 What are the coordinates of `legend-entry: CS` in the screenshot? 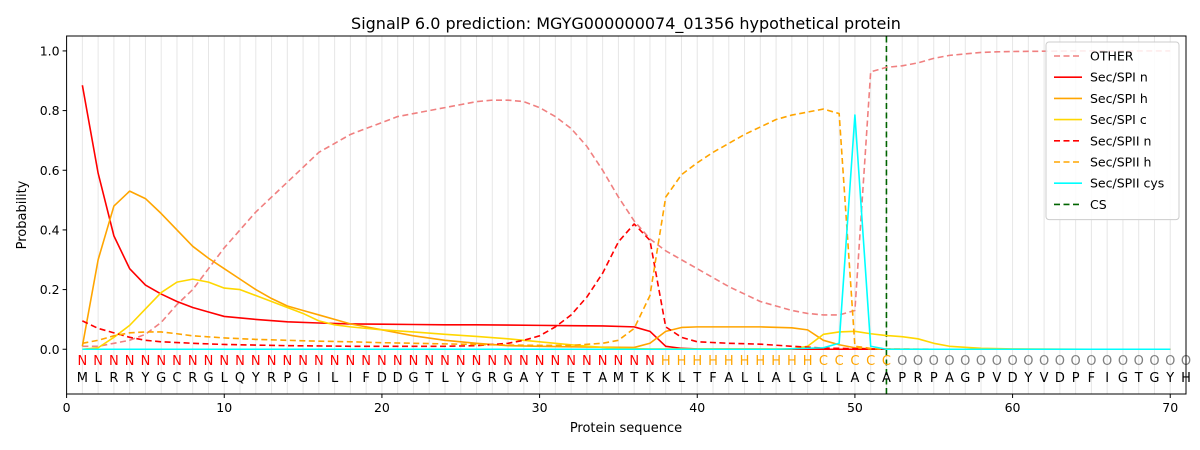 It's located at (1098, 204).